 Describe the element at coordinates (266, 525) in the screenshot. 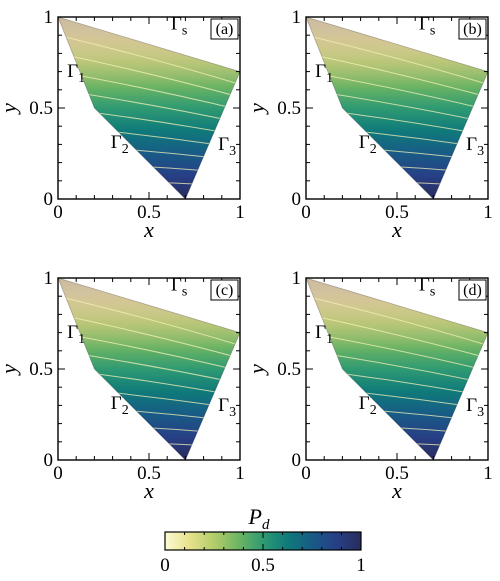

I see `colorbar-title-sub: d` at that location.